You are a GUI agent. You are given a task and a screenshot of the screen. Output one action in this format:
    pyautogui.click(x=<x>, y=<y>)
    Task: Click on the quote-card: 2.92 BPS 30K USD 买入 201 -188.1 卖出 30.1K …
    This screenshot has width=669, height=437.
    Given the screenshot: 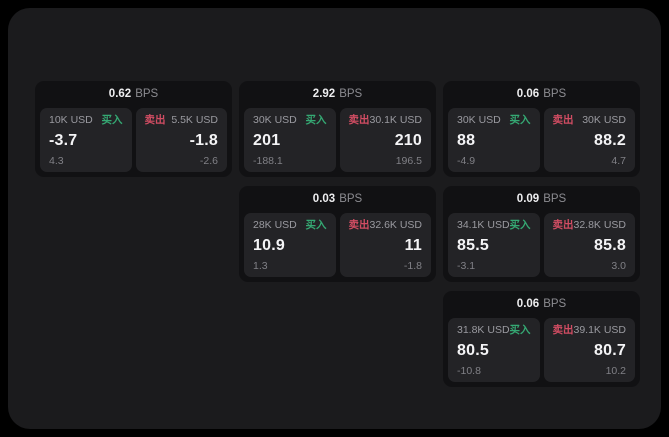 What is the action you would take?
    pyautogui.click(x=337, y=129)
    